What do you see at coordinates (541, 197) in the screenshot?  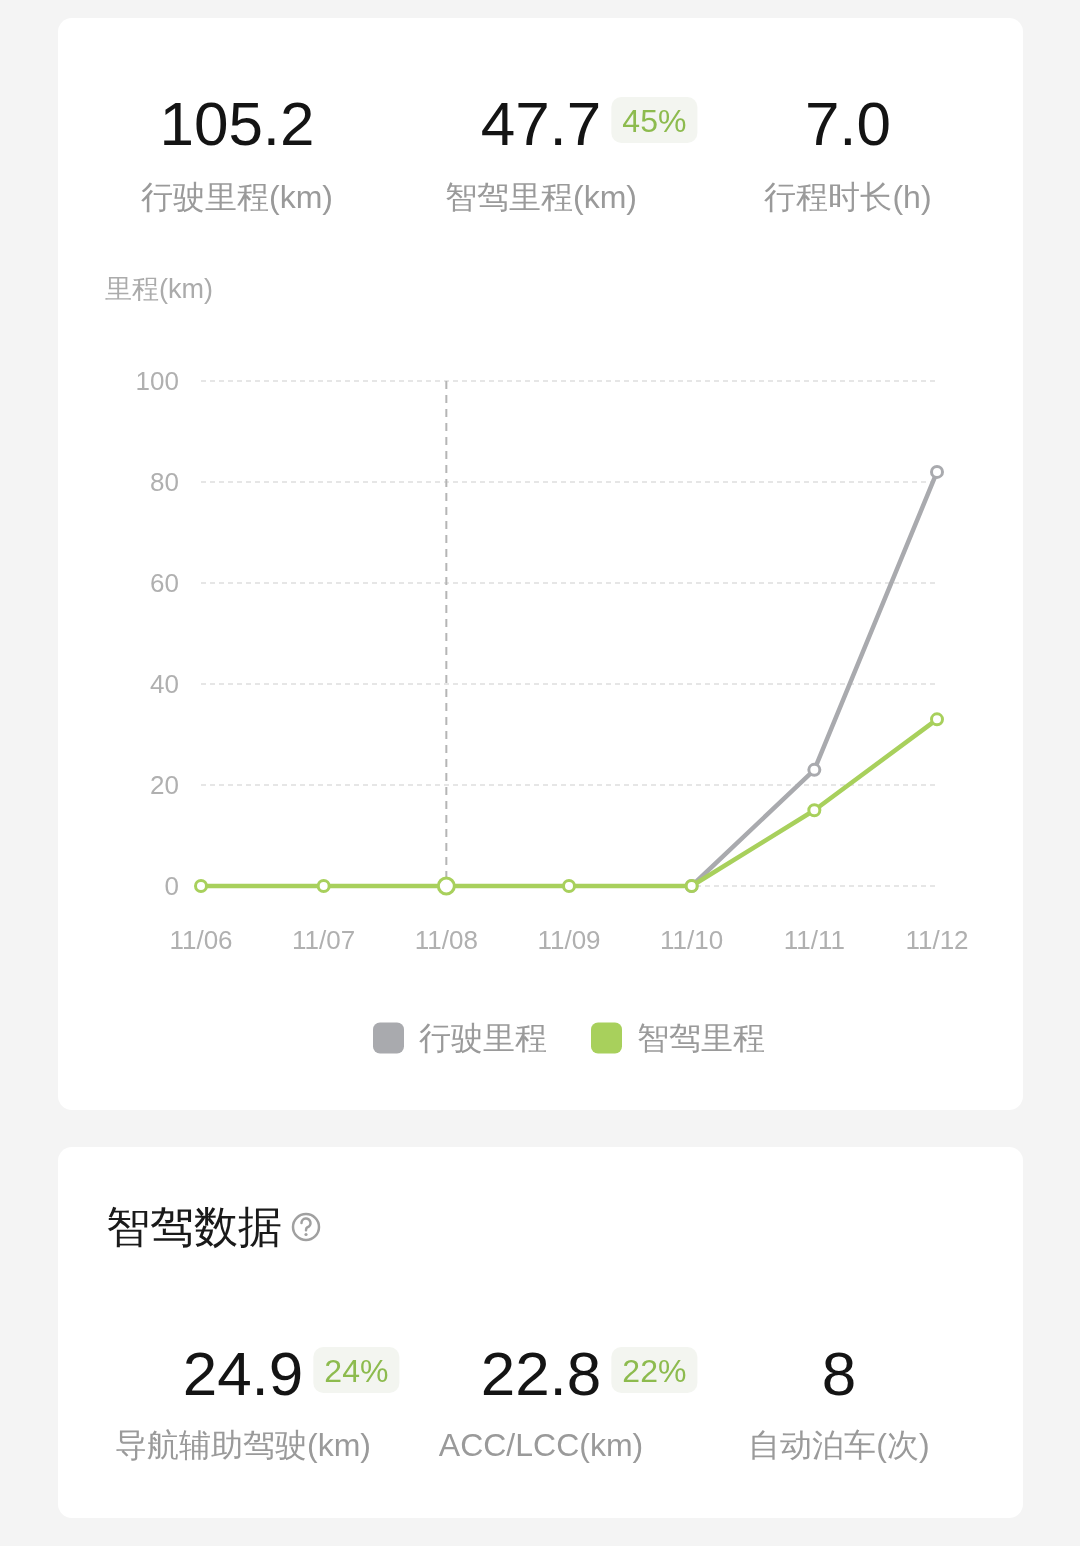 I see `label: 智驾里程(km)` at bounding box center [541, 197].